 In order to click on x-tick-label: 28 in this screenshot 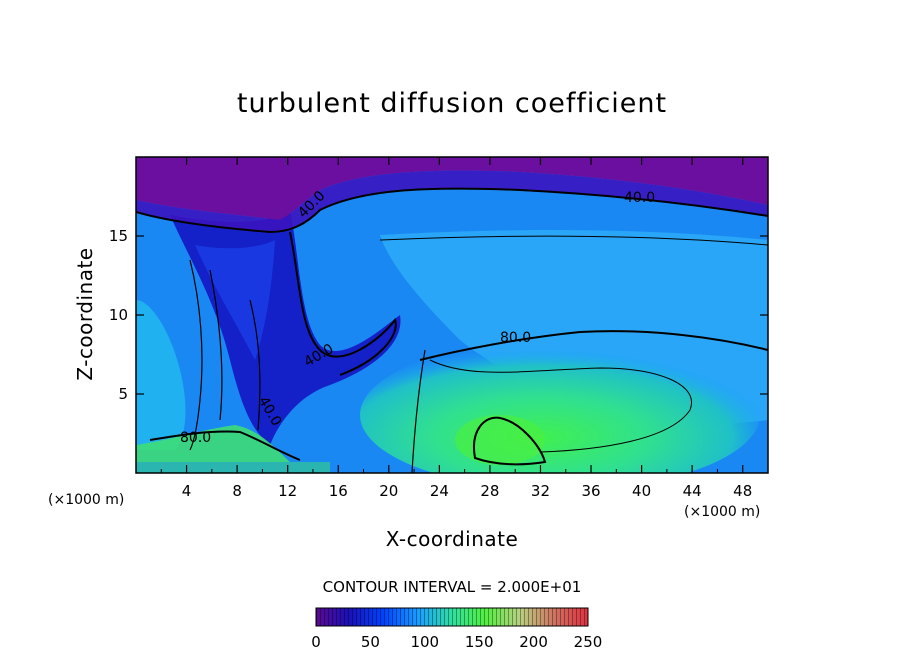, I will do `click(489, 491)`.